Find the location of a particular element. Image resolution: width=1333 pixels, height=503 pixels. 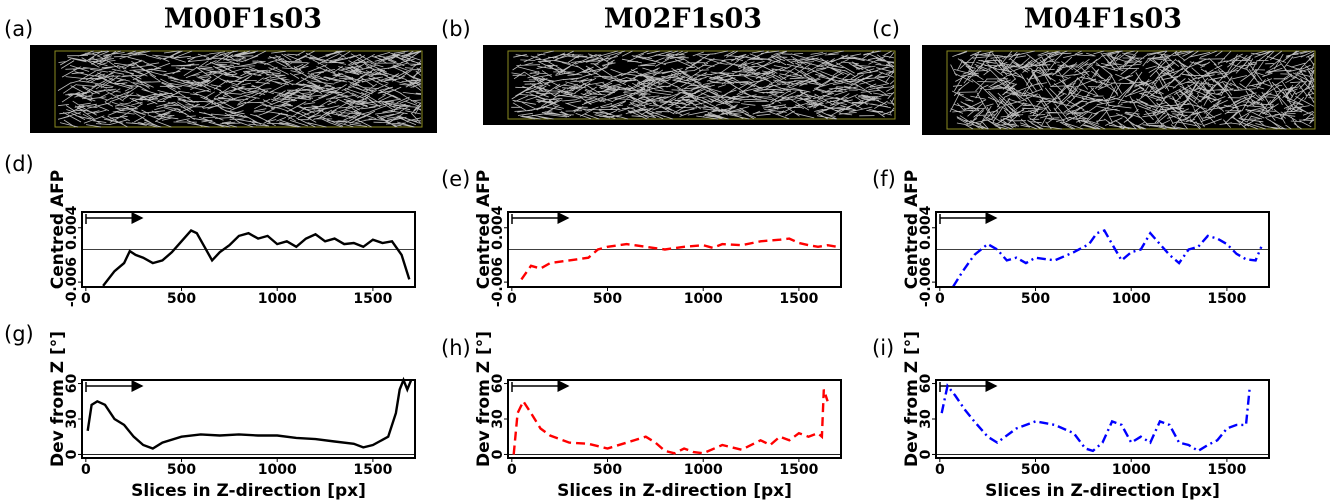

panel-label: (f) is located at coordinates (884, 179).